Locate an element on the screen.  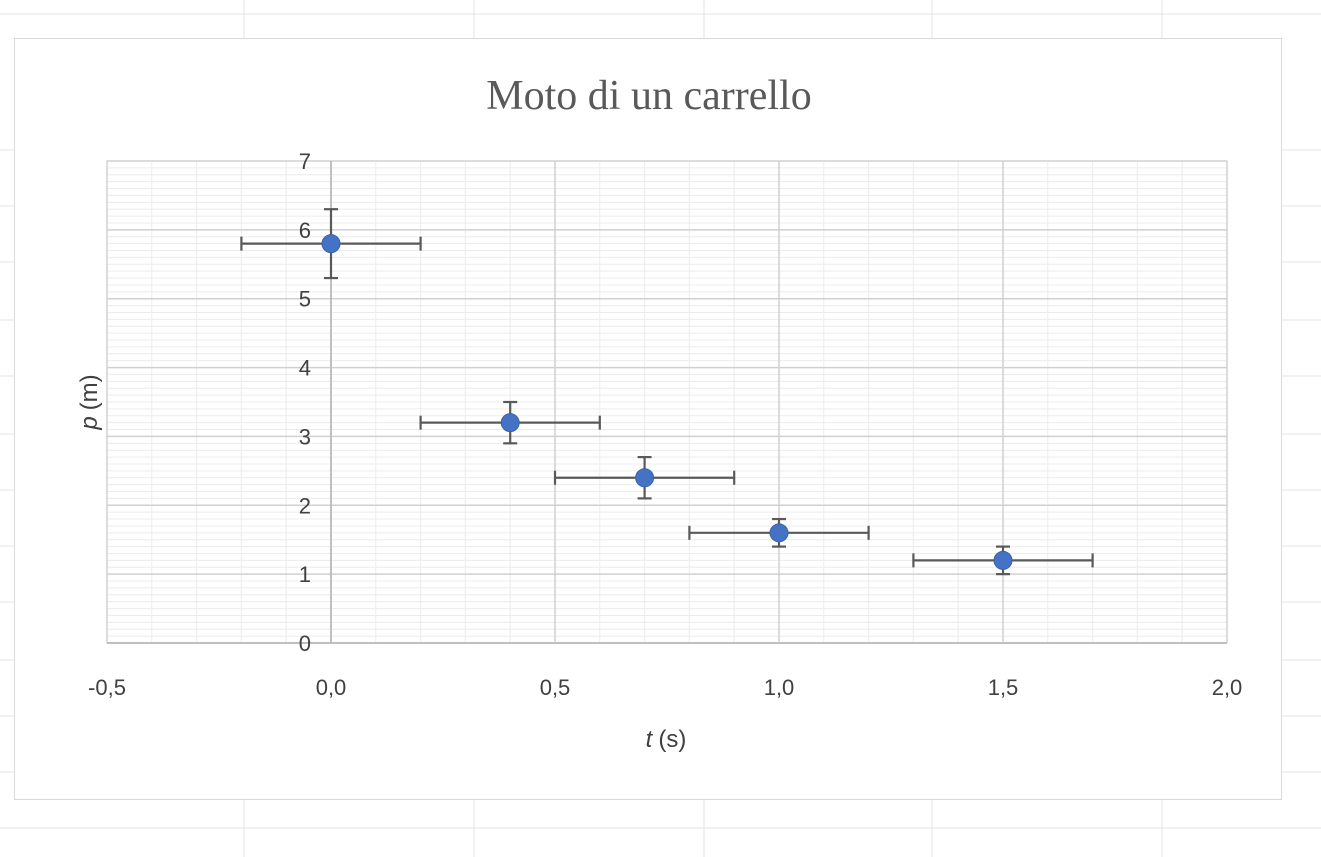
y-axis-variable: p is located at coordinates (89, 423).